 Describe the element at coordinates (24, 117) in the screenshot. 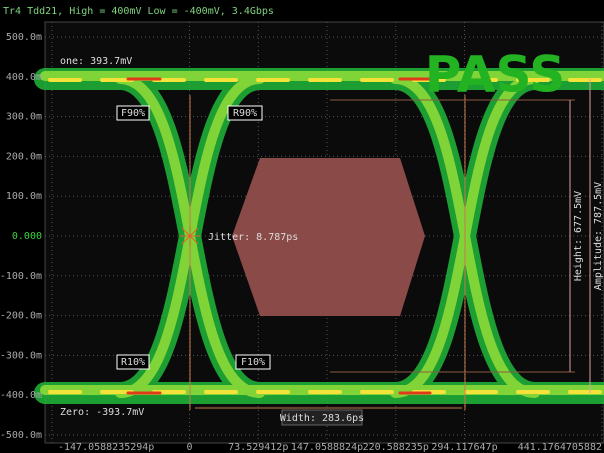

I see `y-tick-label: 300.0m` at that location.